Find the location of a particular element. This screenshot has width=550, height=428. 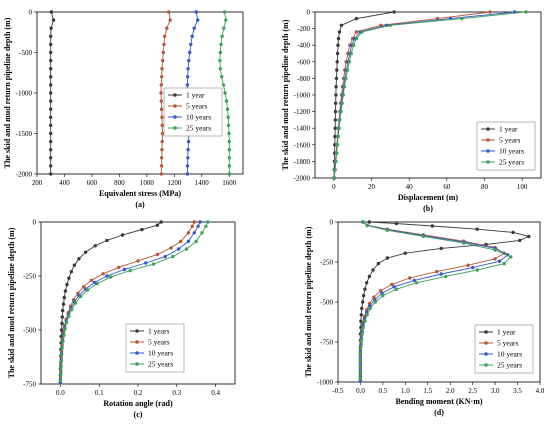

x-tick-label: 400 is located at coordinates (64, 183).